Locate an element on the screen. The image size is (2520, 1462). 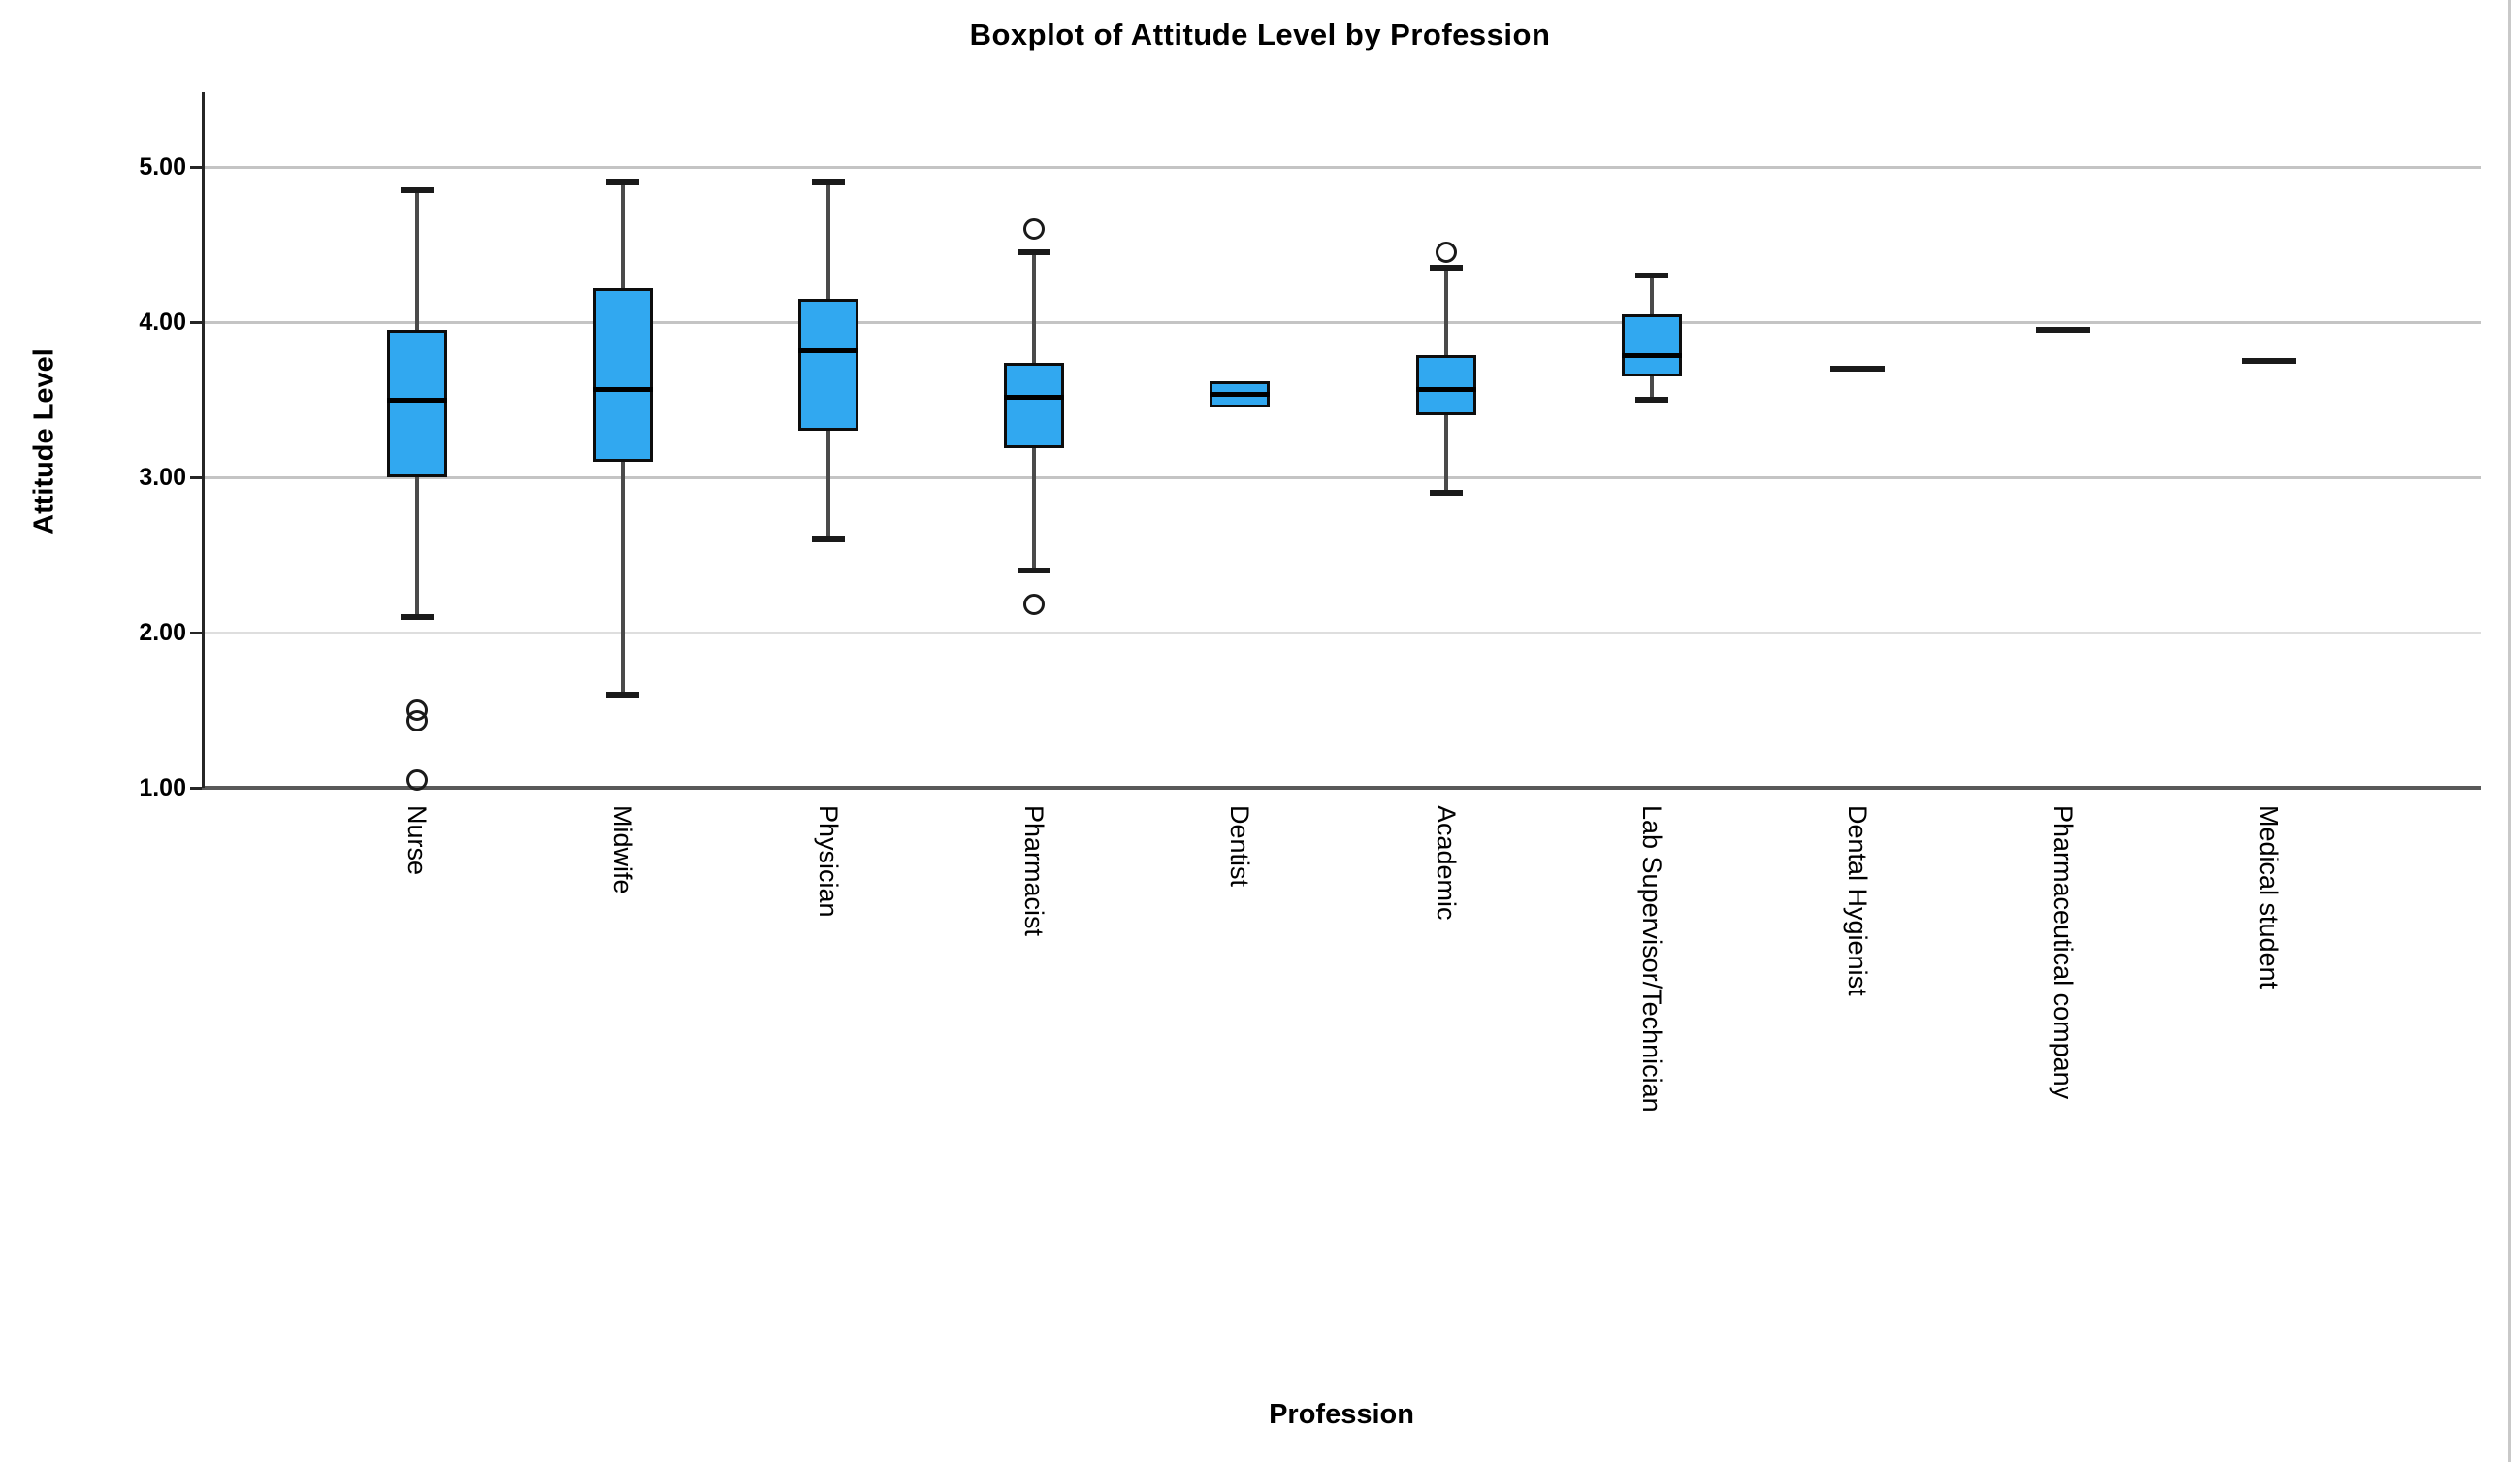
x-axis-line is located at coordinates (1341, 788).